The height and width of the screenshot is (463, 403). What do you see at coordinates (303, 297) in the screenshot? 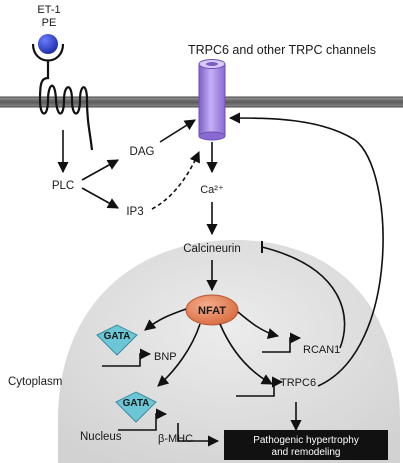
I see `inhibition-rcan1-to-calcineurin` at bounding box center [303, 297].